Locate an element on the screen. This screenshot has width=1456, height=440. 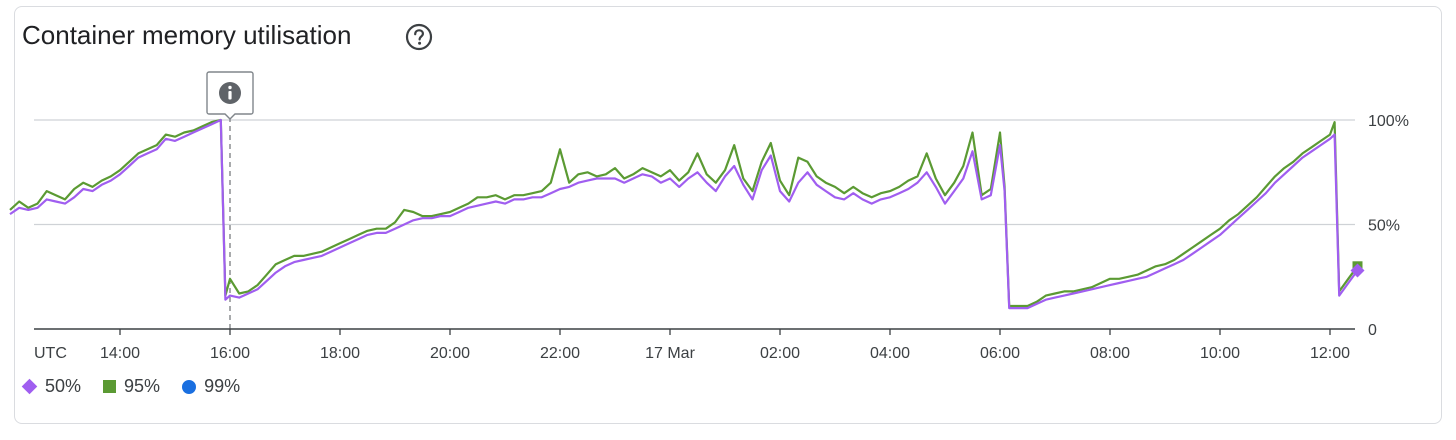
legend-circle-icon is located at coordinates (189, 386).